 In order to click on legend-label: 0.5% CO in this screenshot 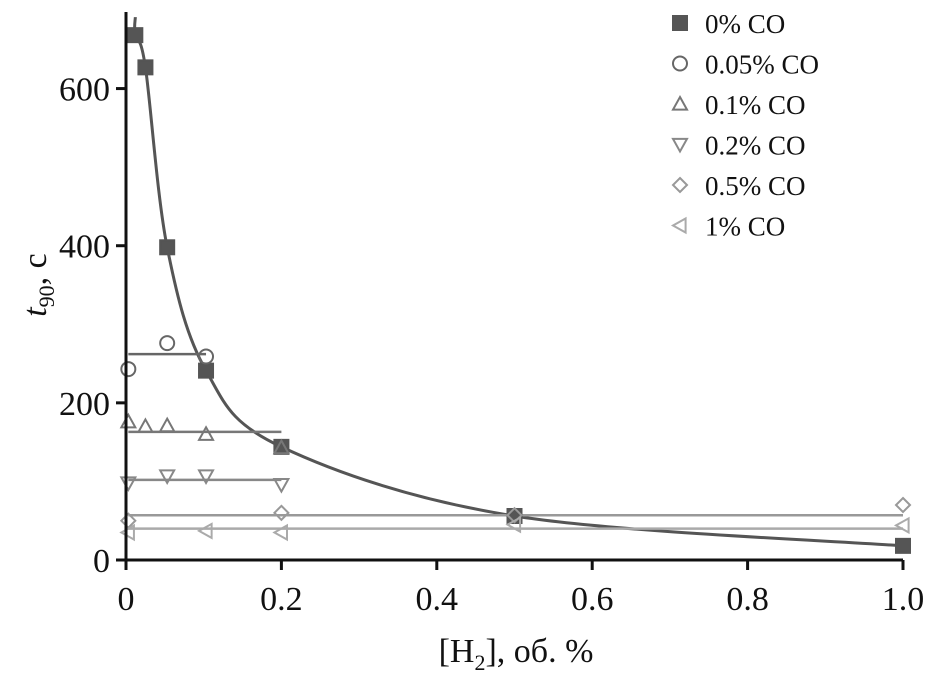, I will do `click(755, 186)`.